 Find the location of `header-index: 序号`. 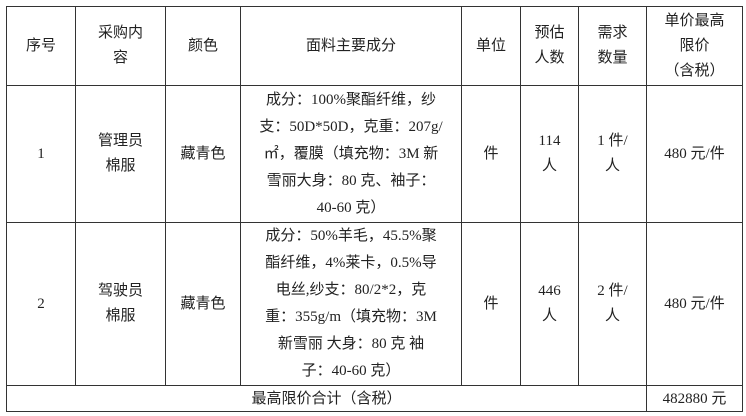

header-index: 序号 is located at coordinates (41, 46).